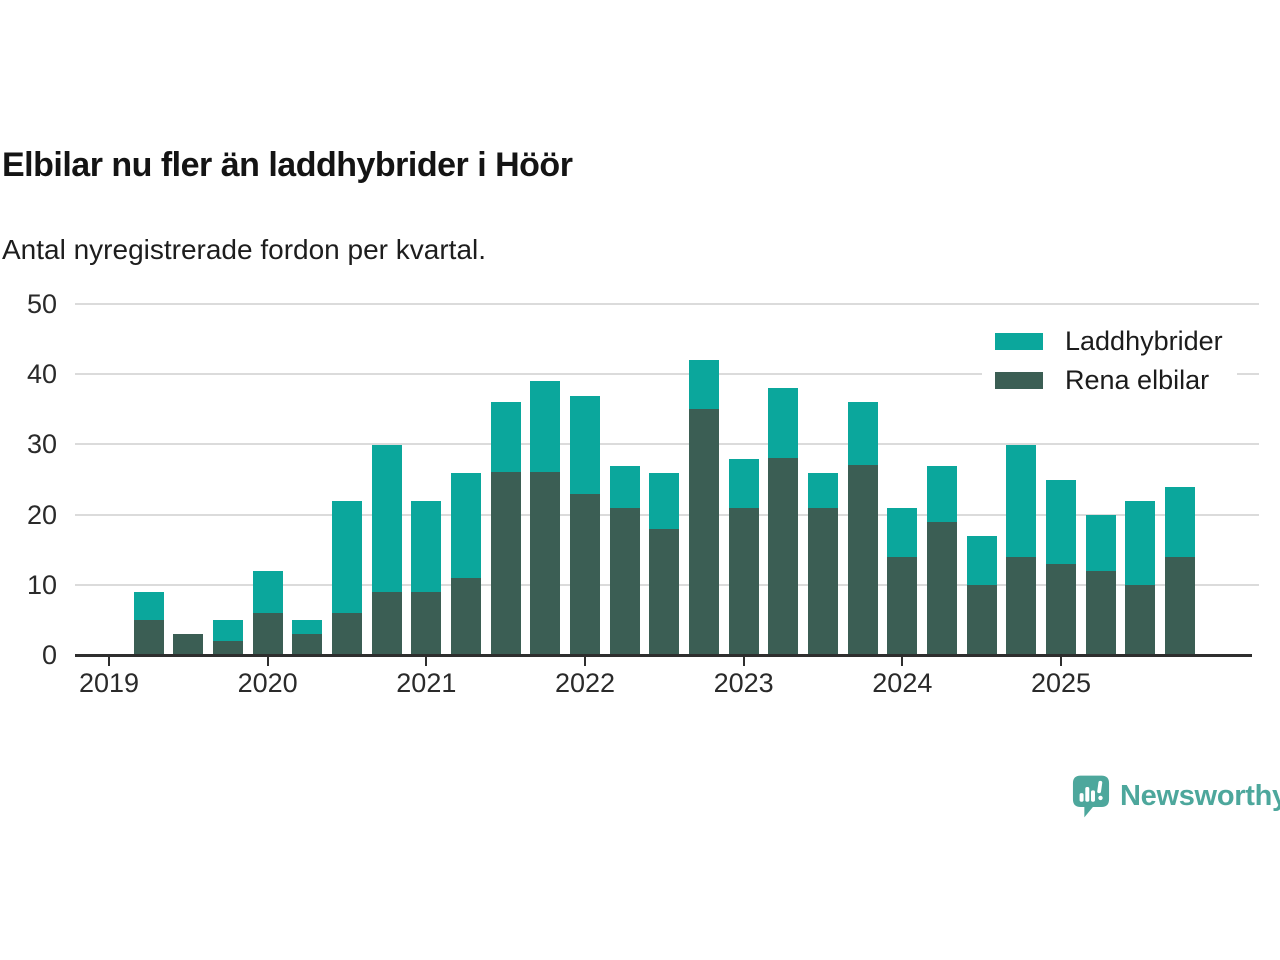 This screenshot has height=960, width=1280. I want to click on bar-2021-Q2-laddhybrider, so click(466, 525).